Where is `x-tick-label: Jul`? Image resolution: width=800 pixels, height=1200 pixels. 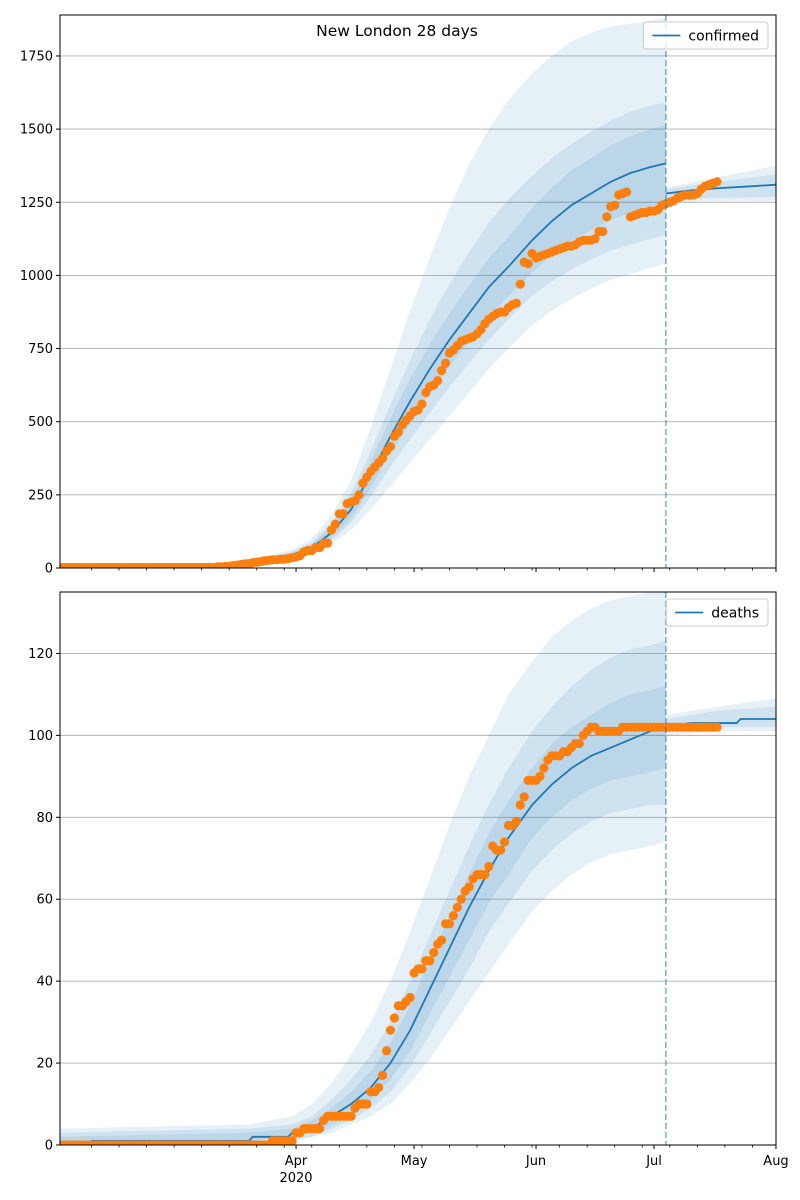
x-tick-label: Jul is located at coordinates (653, 1161).